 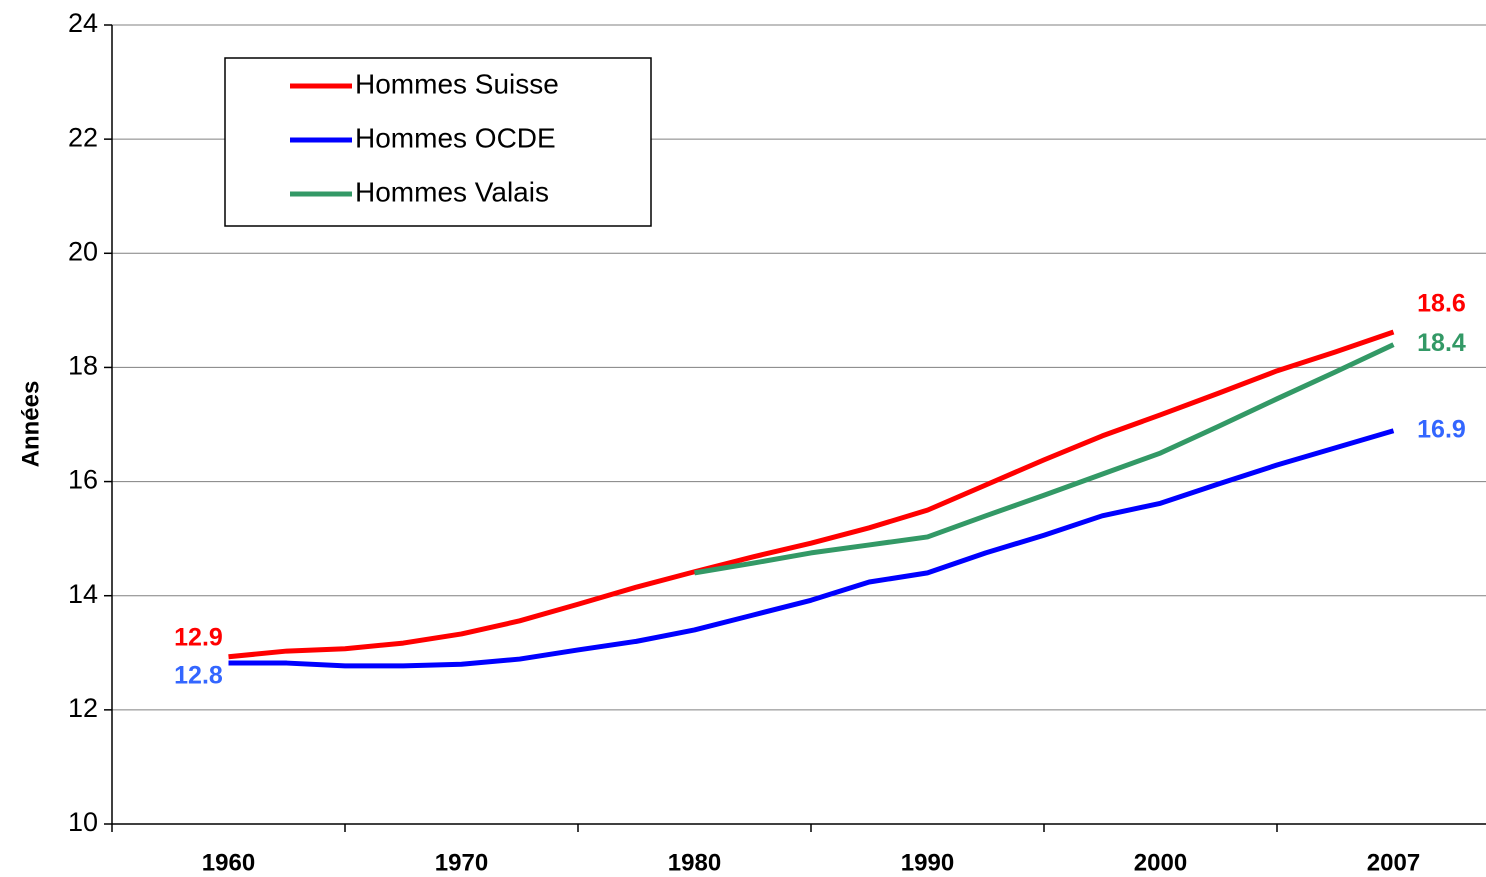 I want to click on x-tick-label: 1960, so click(x=228, y=862).